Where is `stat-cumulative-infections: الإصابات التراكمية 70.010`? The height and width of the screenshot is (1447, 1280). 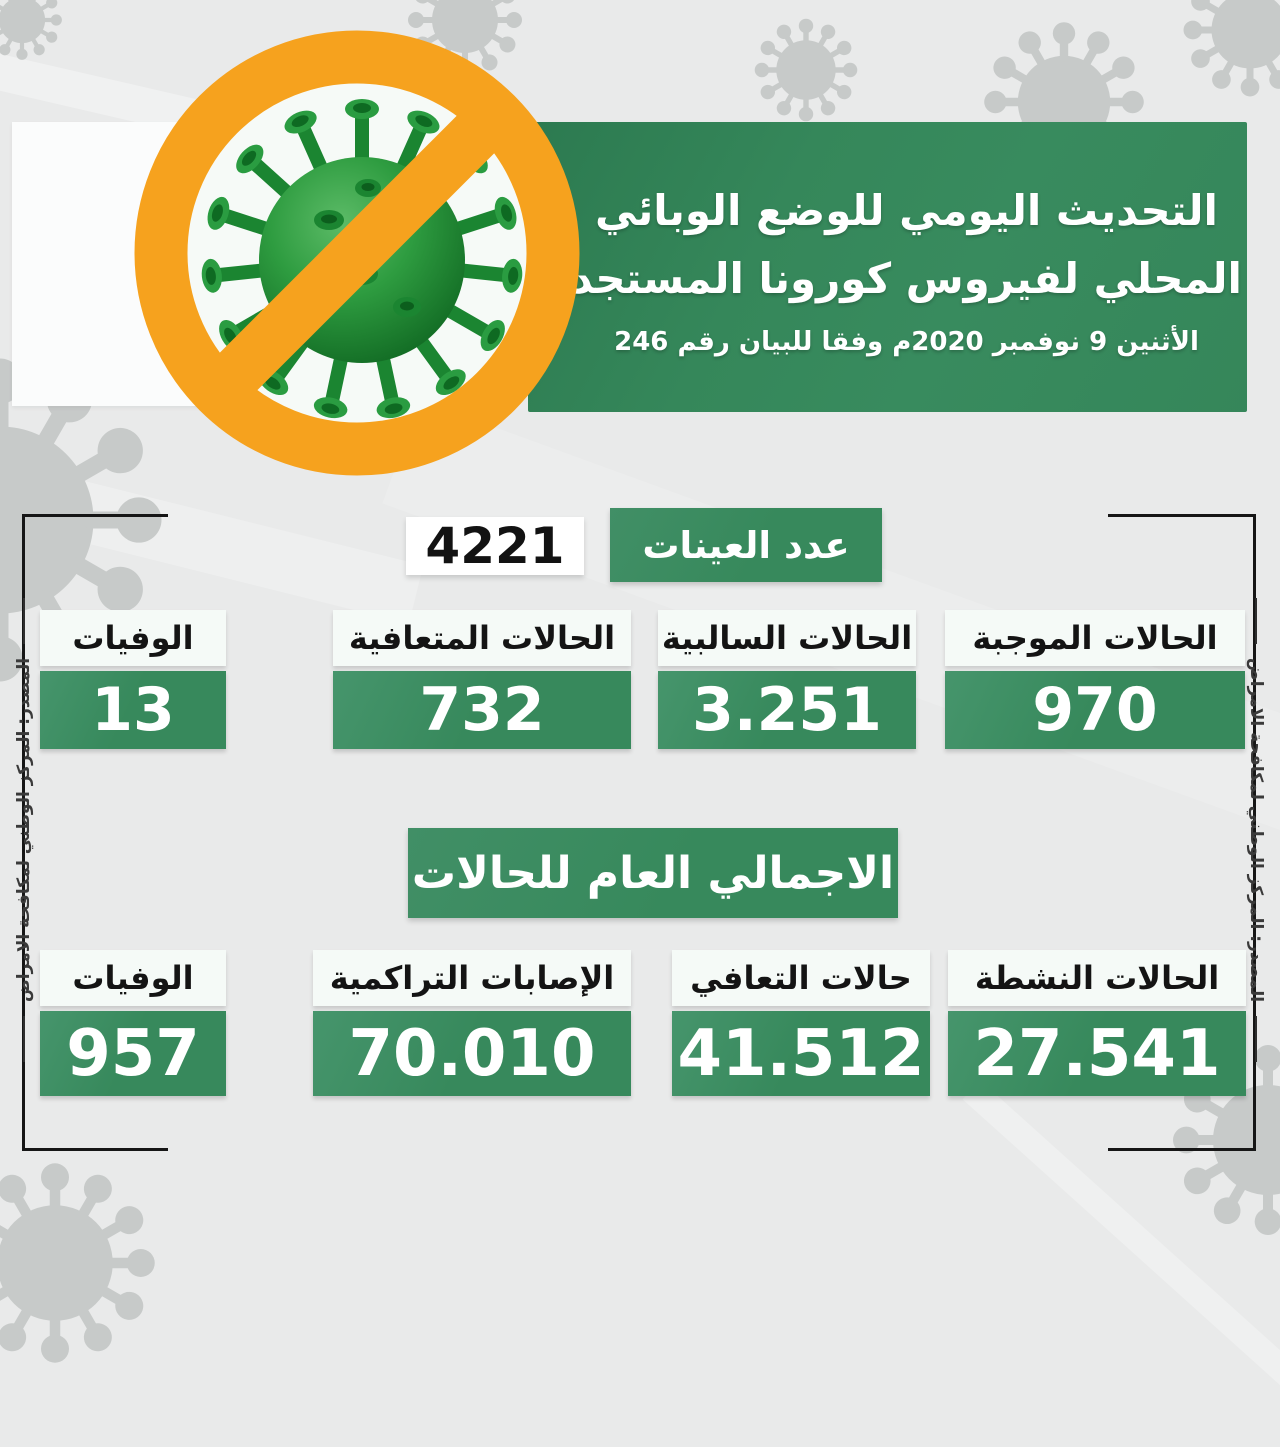 stat-cumulative-infections: الإصابات التراكمية 70.010 is located at coordinates (472, 1023).